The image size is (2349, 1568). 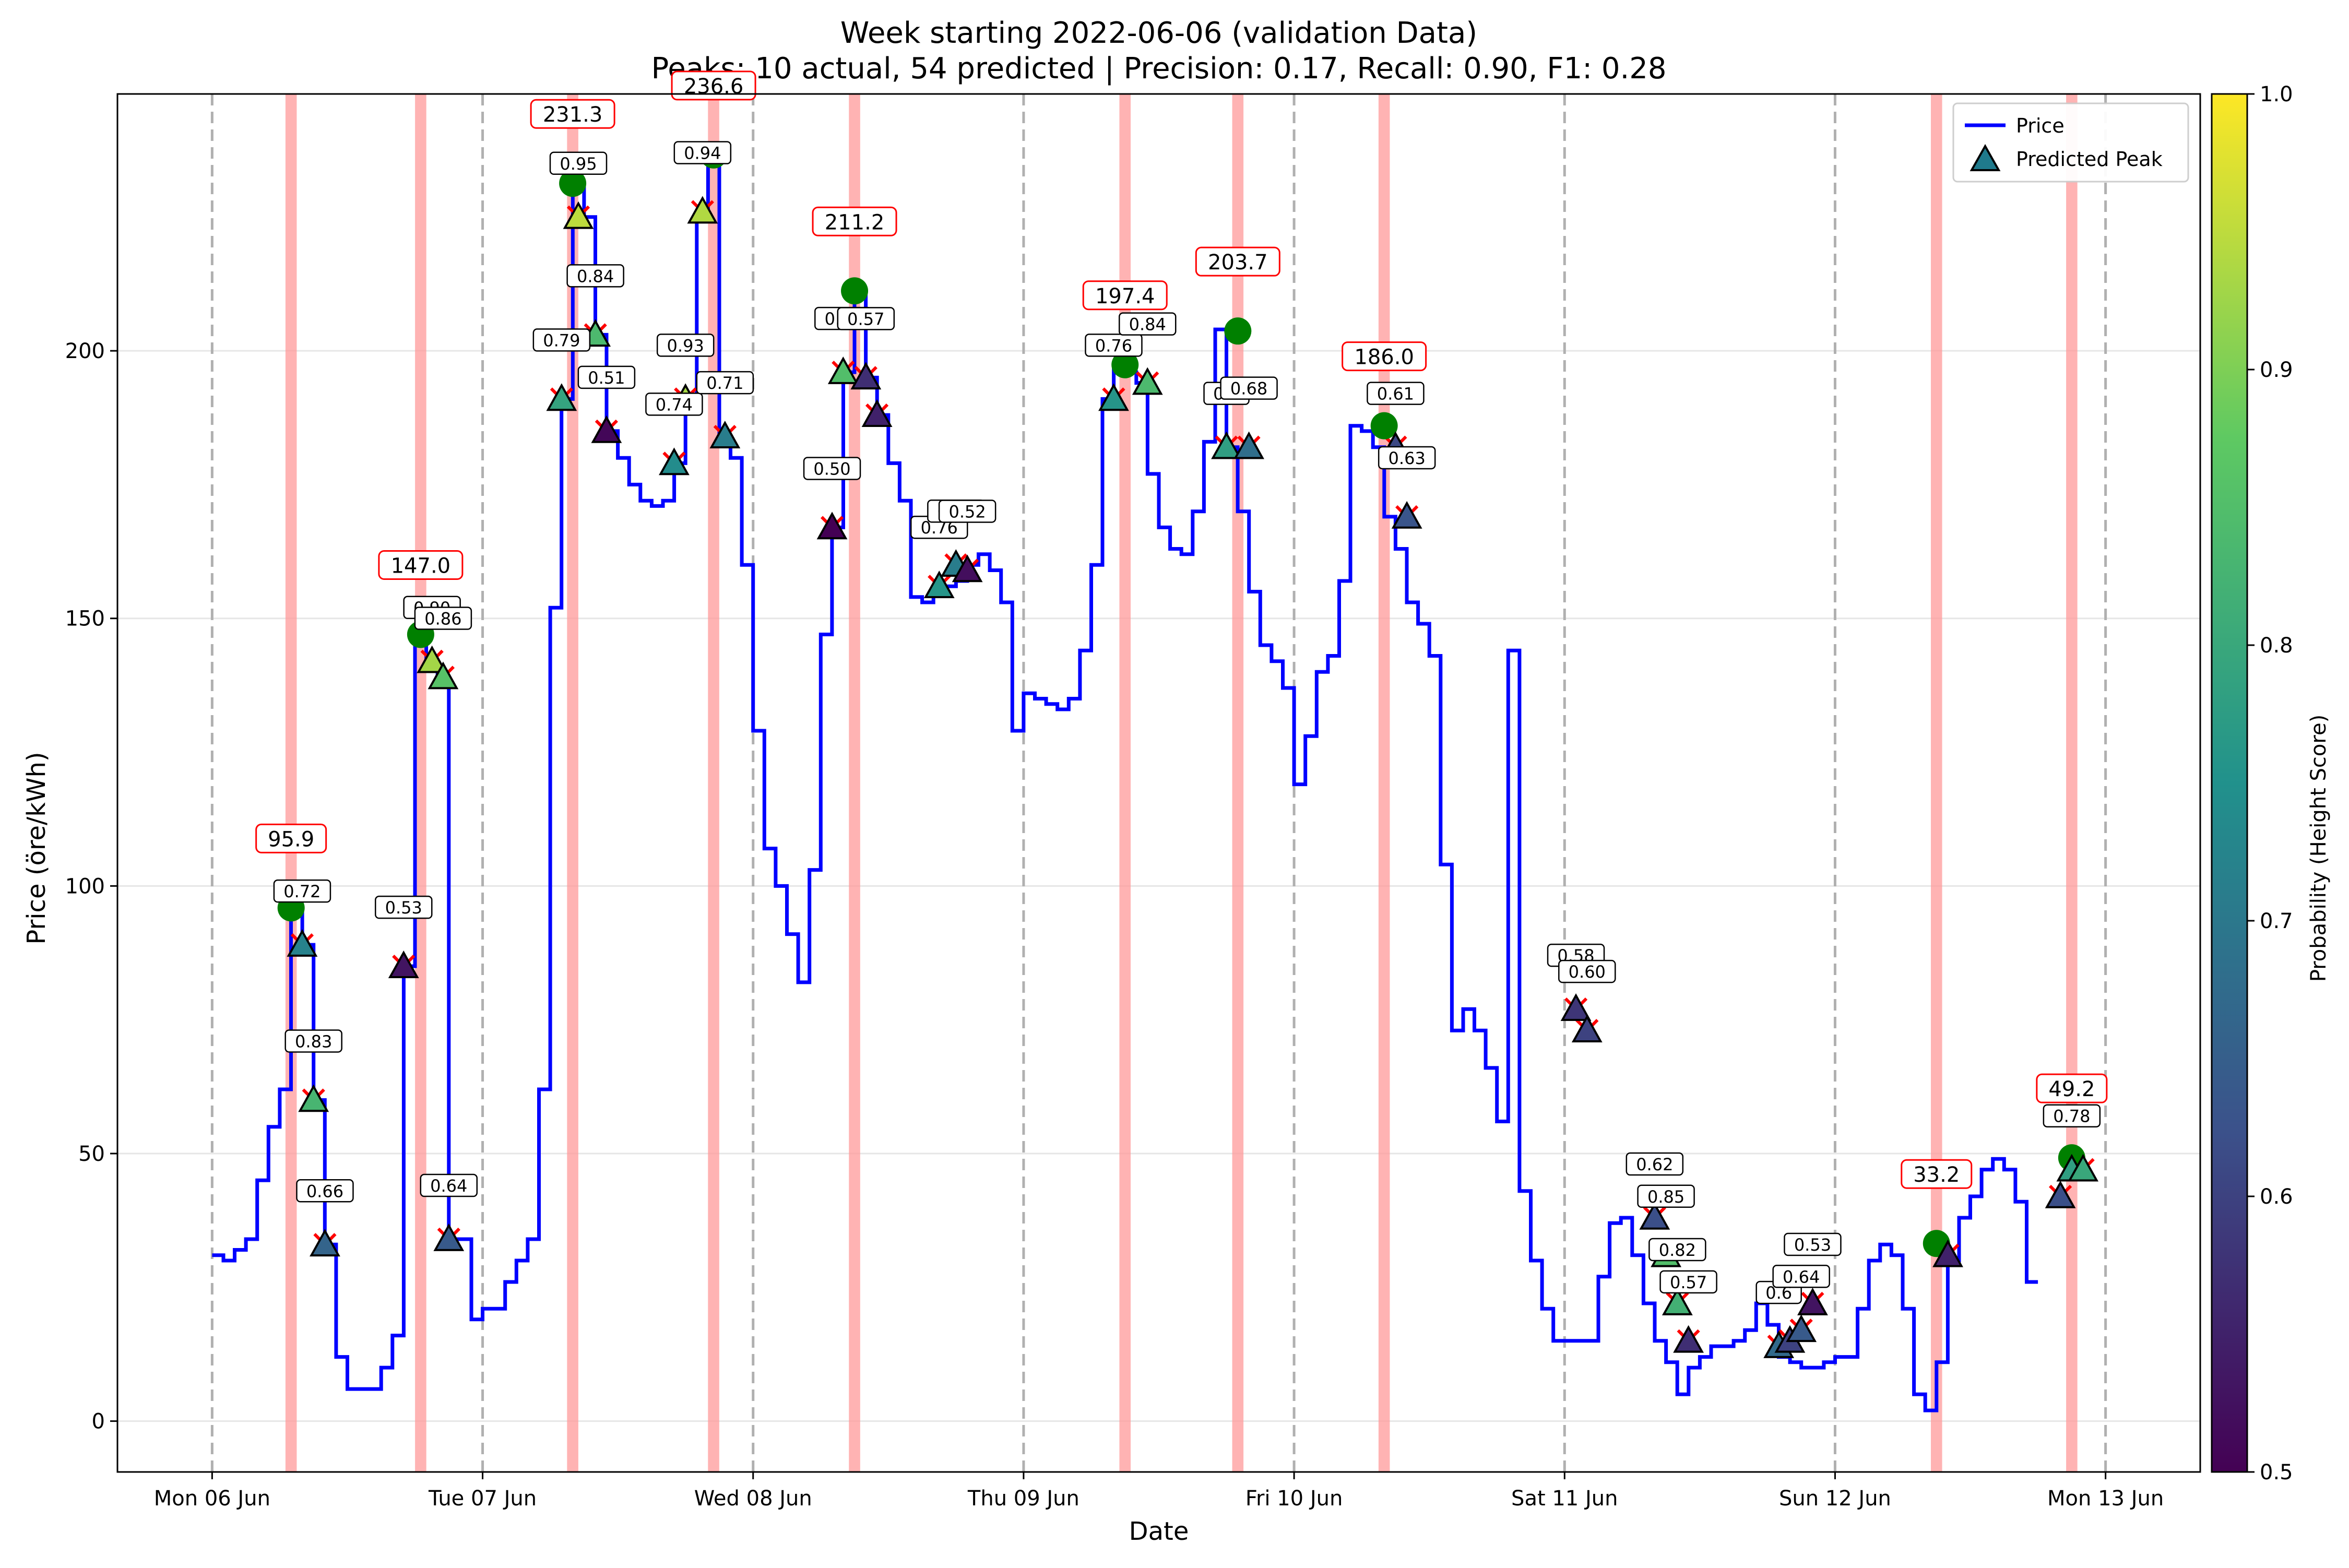 What do you see at coordinates (2229, 783) in the screenshot?
I see `colorbar` at bounding box center [2229, 783].